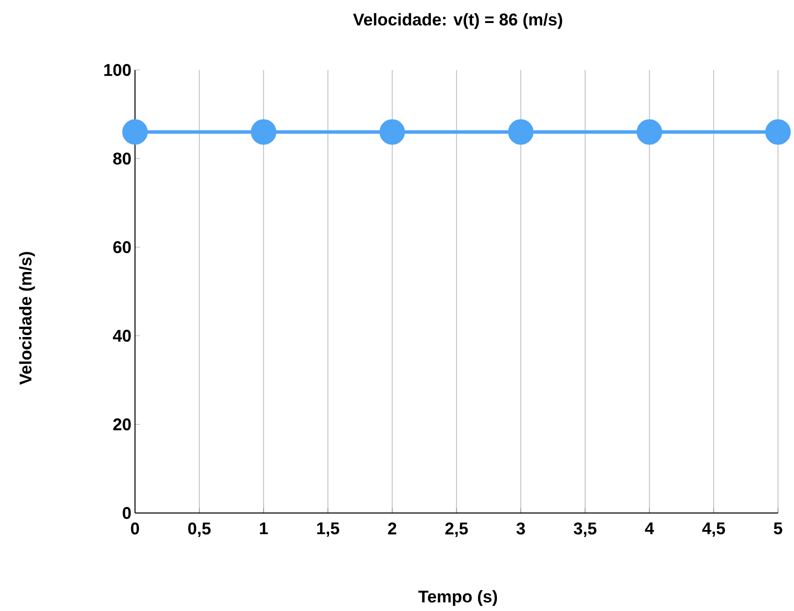 This screenshot has width=794, height=611. I want to click on y-tick-label: 20, so click(122, 424).